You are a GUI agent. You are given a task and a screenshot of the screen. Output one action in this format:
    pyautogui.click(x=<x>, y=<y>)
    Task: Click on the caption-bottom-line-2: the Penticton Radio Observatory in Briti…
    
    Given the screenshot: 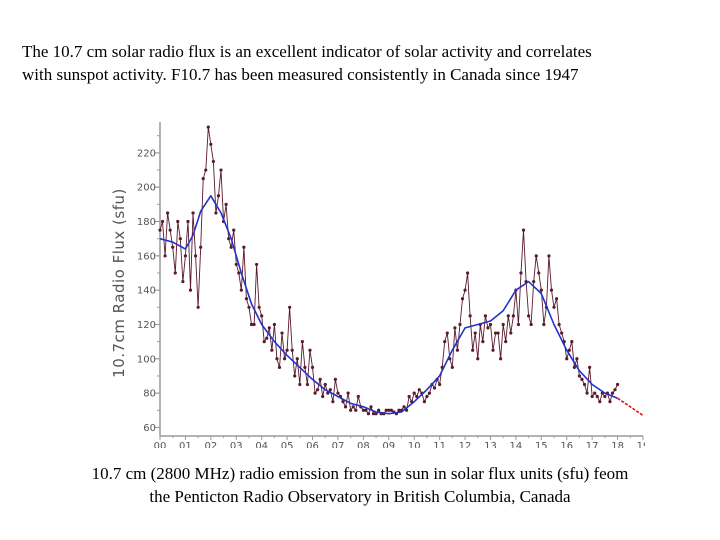 What is the action you would take?
    pyautogui.click(x=360, y=496)
    